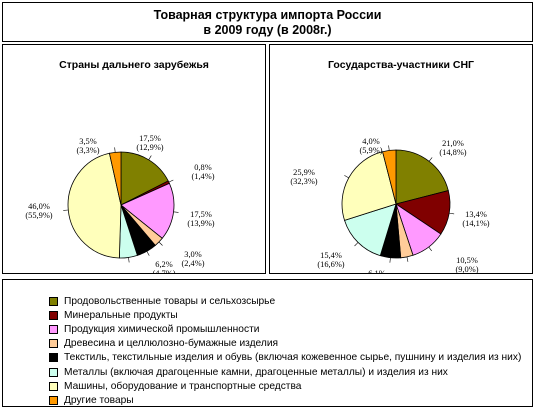 Image resolution: width=536 pixels, height=411 pixels. Describe the element at coordinates (171, 344) in the screenshot. I see `legend-label: Древесина и целлюлозно-бумажные изделия` at that location.